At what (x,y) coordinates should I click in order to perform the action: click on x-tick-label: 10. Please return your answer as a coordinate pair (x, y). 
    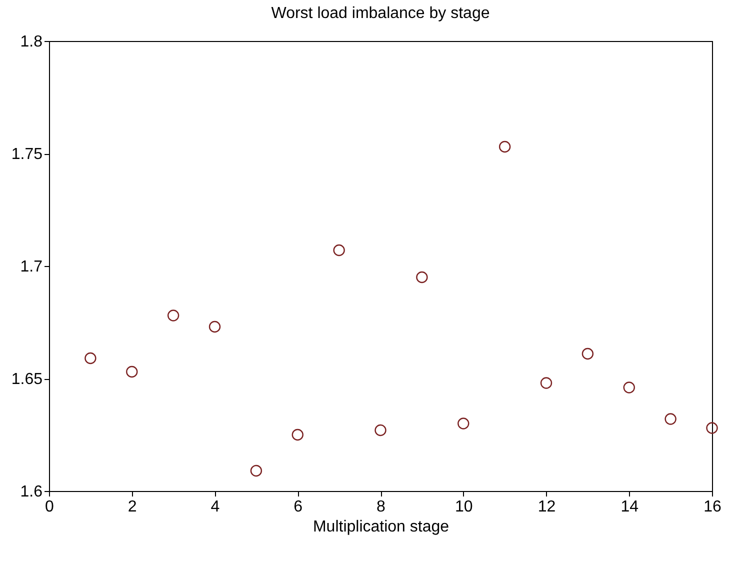
    Looking at the image, I should click on (463, 507).